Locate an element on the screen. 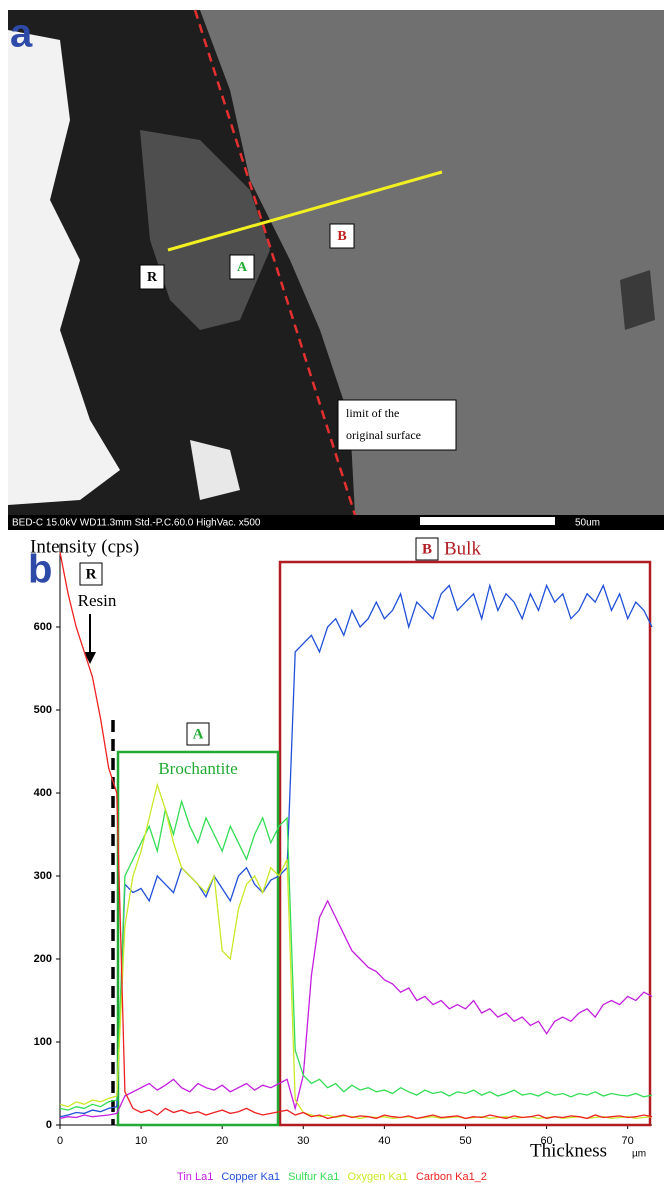  x-tick-label: 30 is located at coordinates (303, 1141).